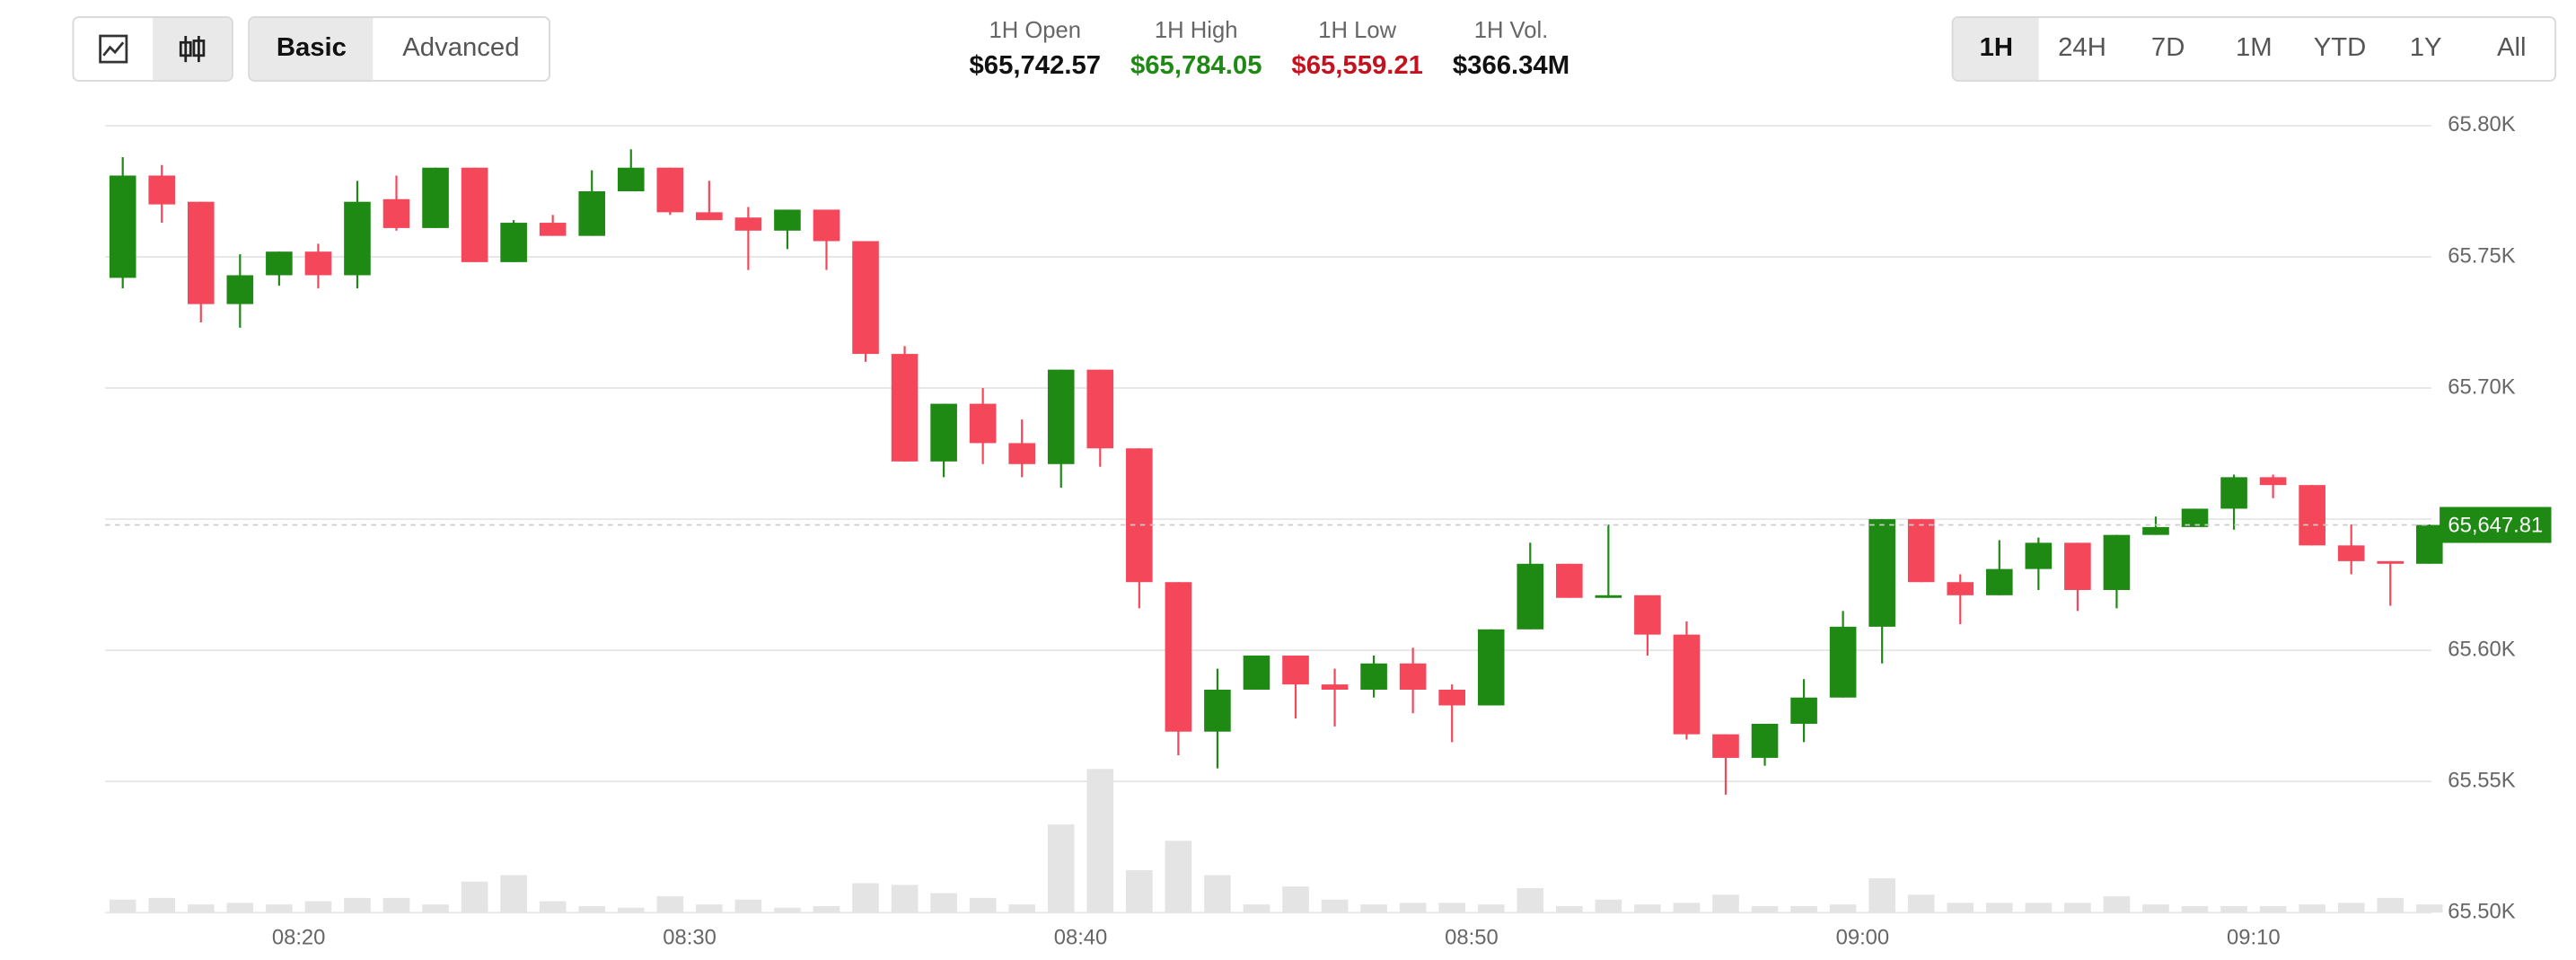  What do you see at coordinates (2482, 387) in the screenshot?
I see `y-tick-label: 65.70K` at bounding box center [2482, 387].